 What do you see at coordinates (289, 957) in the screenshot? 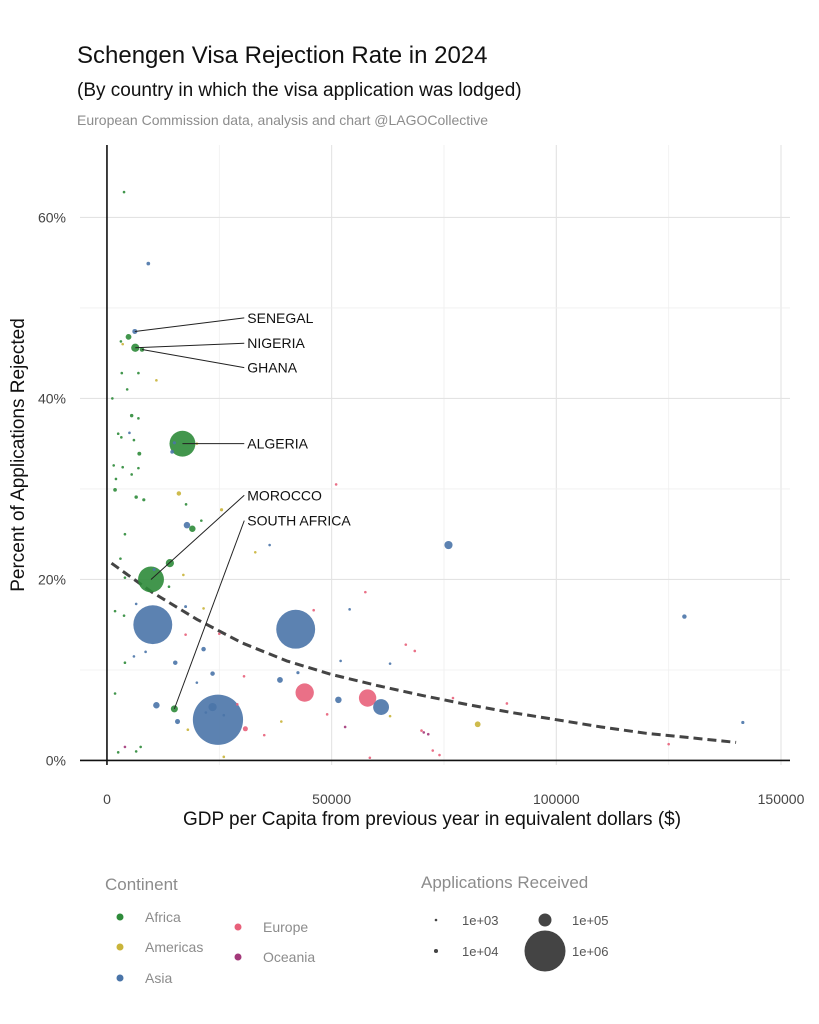
I see `legend-color-label: Oceania` at bounding box center [289, 957].